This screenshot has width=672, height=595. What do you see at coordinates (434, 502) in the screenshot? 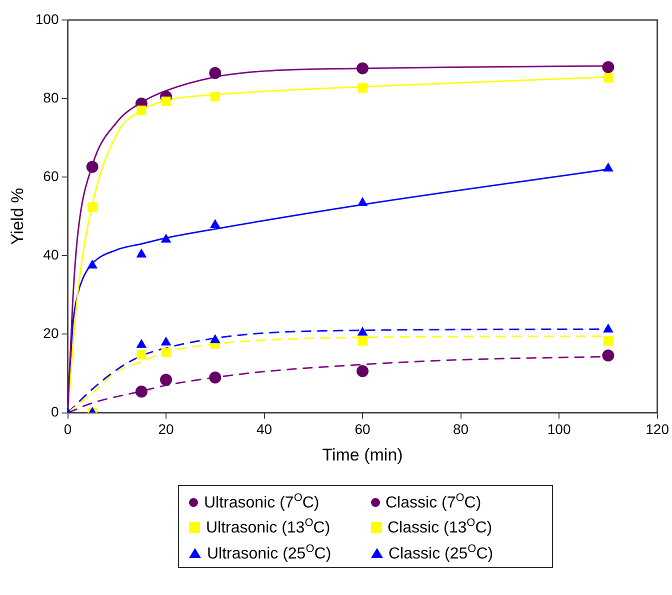
I see `legend-label: Classic (7$^{O}$C)` at bounding box center [434, 502].